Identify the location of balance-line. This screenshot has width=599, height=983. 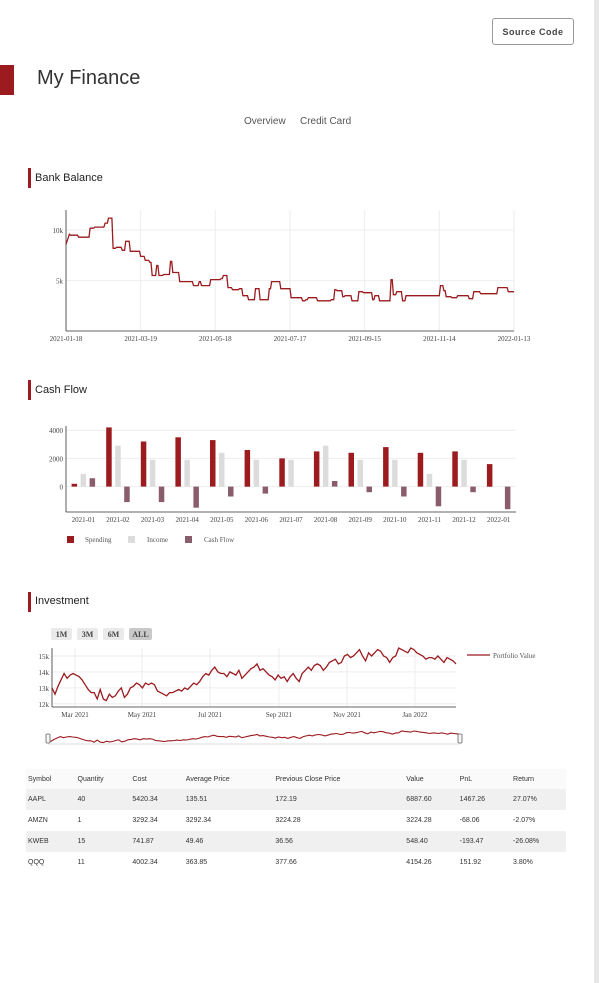
(289, 259).